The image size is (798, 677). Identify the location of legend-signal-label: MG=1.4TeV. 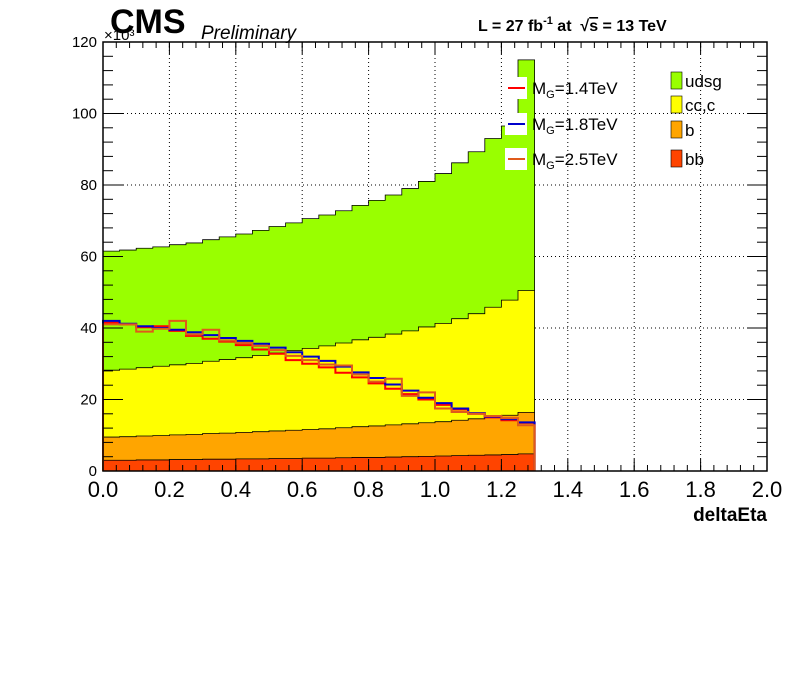
(575, 90).